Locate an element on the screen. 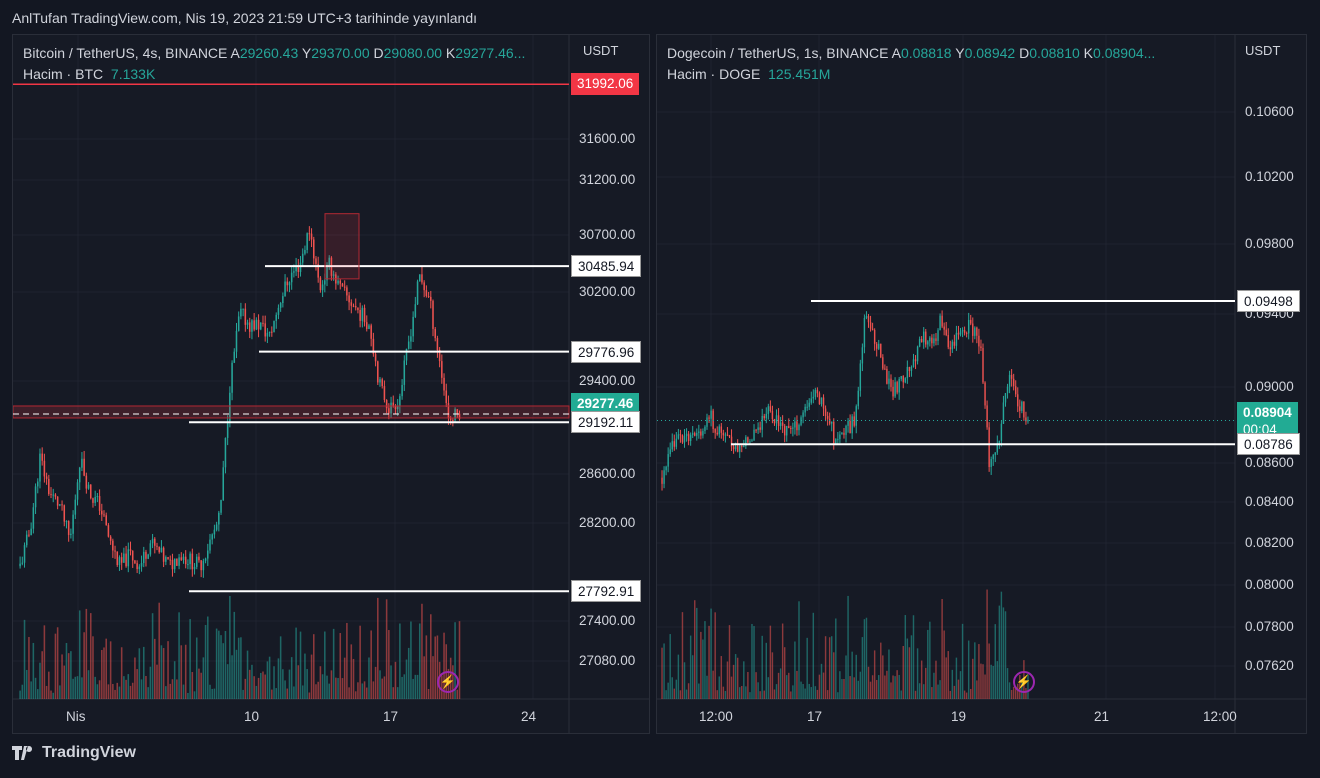 The image size is (1320, 778). current-price: 0.08904 is located at coordinates (1267, 412).